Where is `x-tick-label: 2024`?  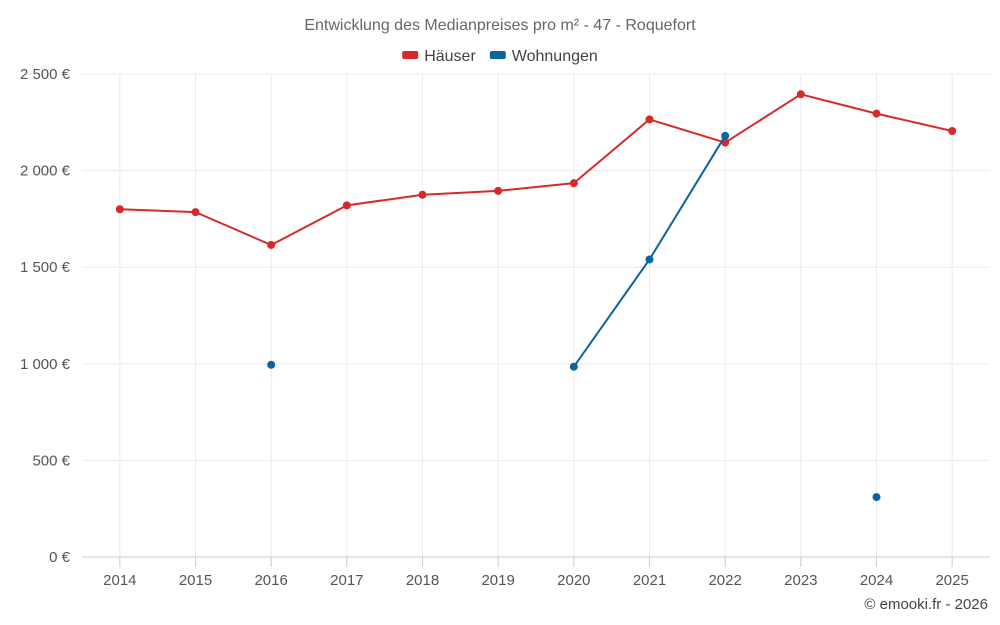 x-tick-label: 2024 is located at coordinates (876, 580).